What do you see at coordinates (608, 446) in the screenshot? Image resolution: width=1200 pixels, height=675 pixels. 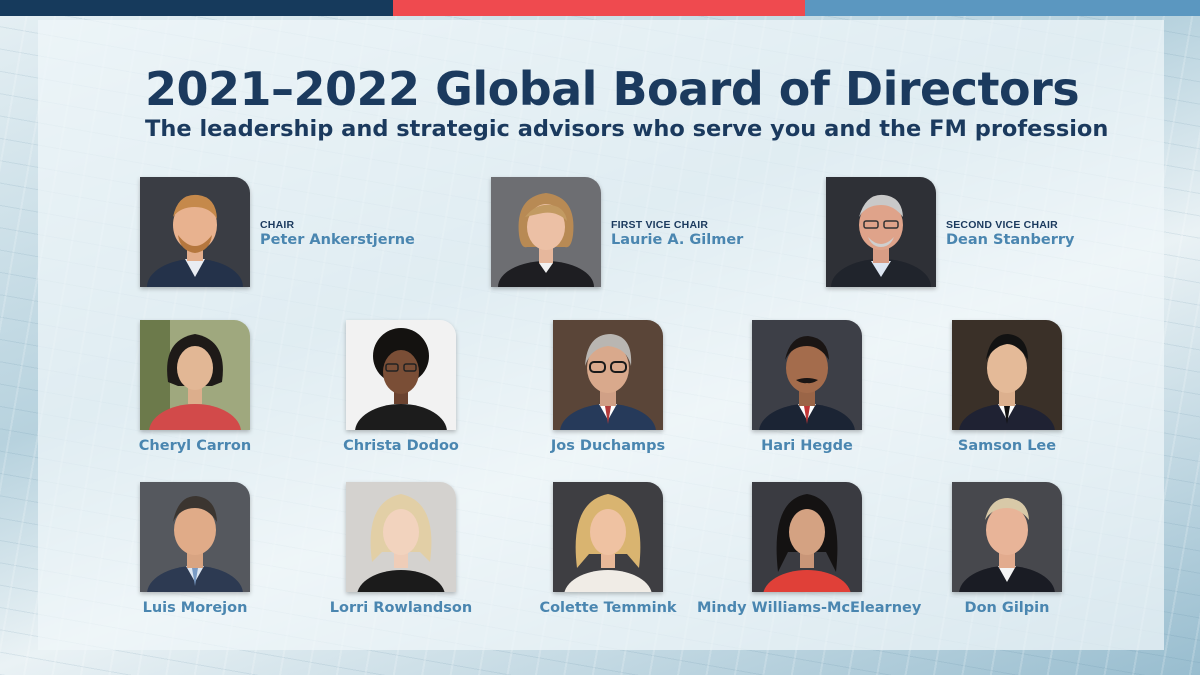 I see `director-name: Jos Duchamps` at bounding box center [608, 446].